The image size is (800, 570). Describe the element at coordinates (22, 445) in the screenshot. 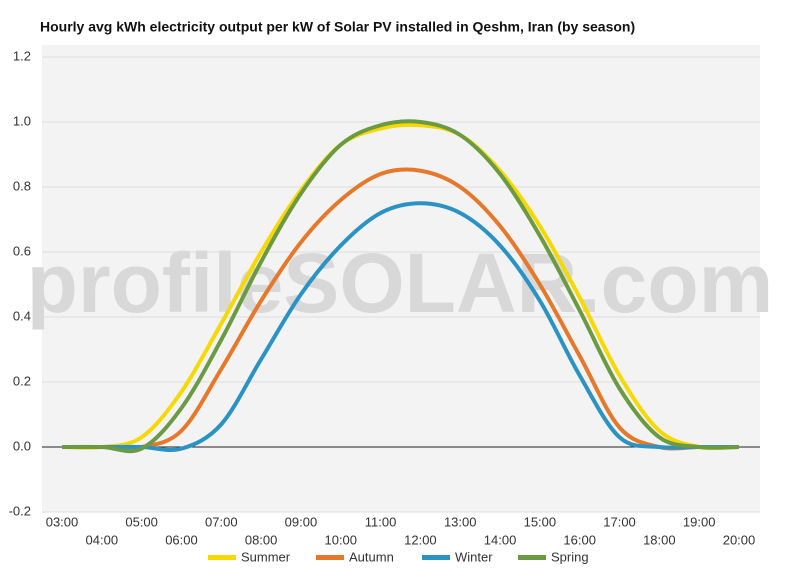

I see `y-tick-label: 0.0` at that location.